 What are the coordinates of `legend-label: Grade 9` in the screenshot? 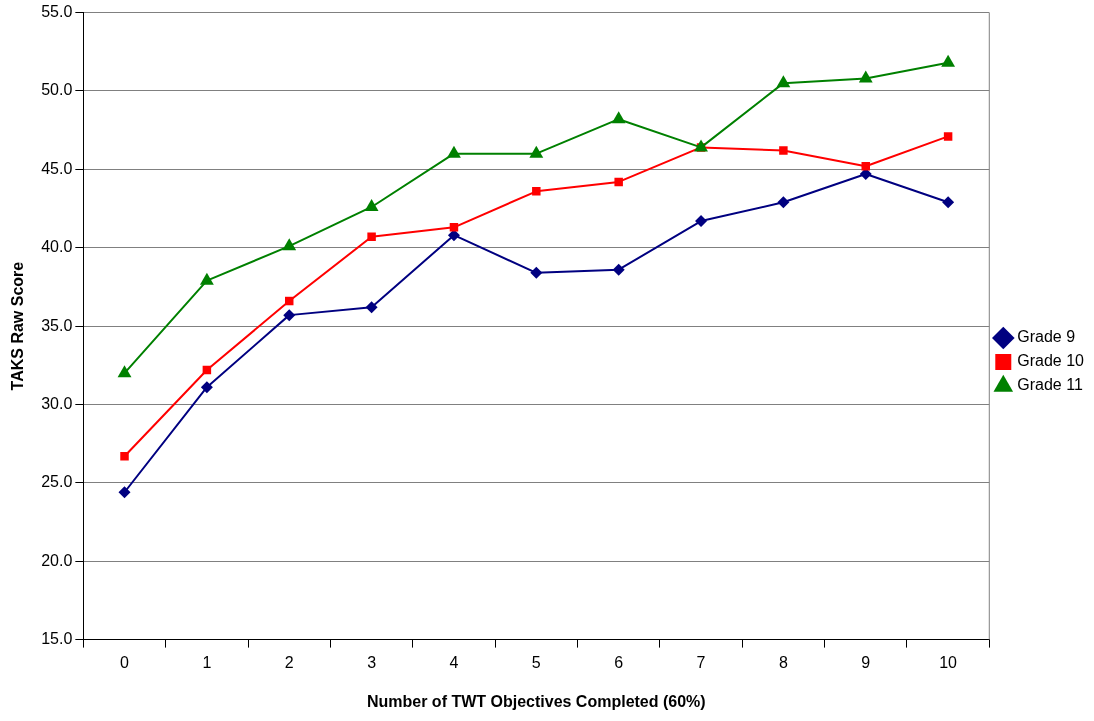 It's located at (1046, 337).